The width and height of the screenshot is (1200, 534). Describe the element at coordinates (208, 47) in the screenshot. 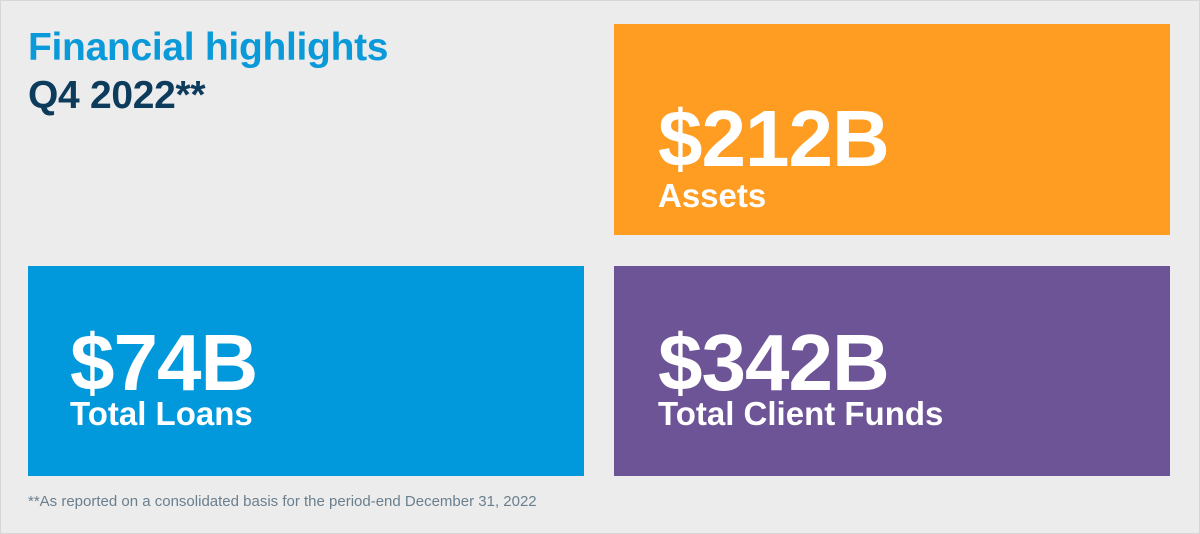

I see `title-line-primary: Financial highlights` at that location.